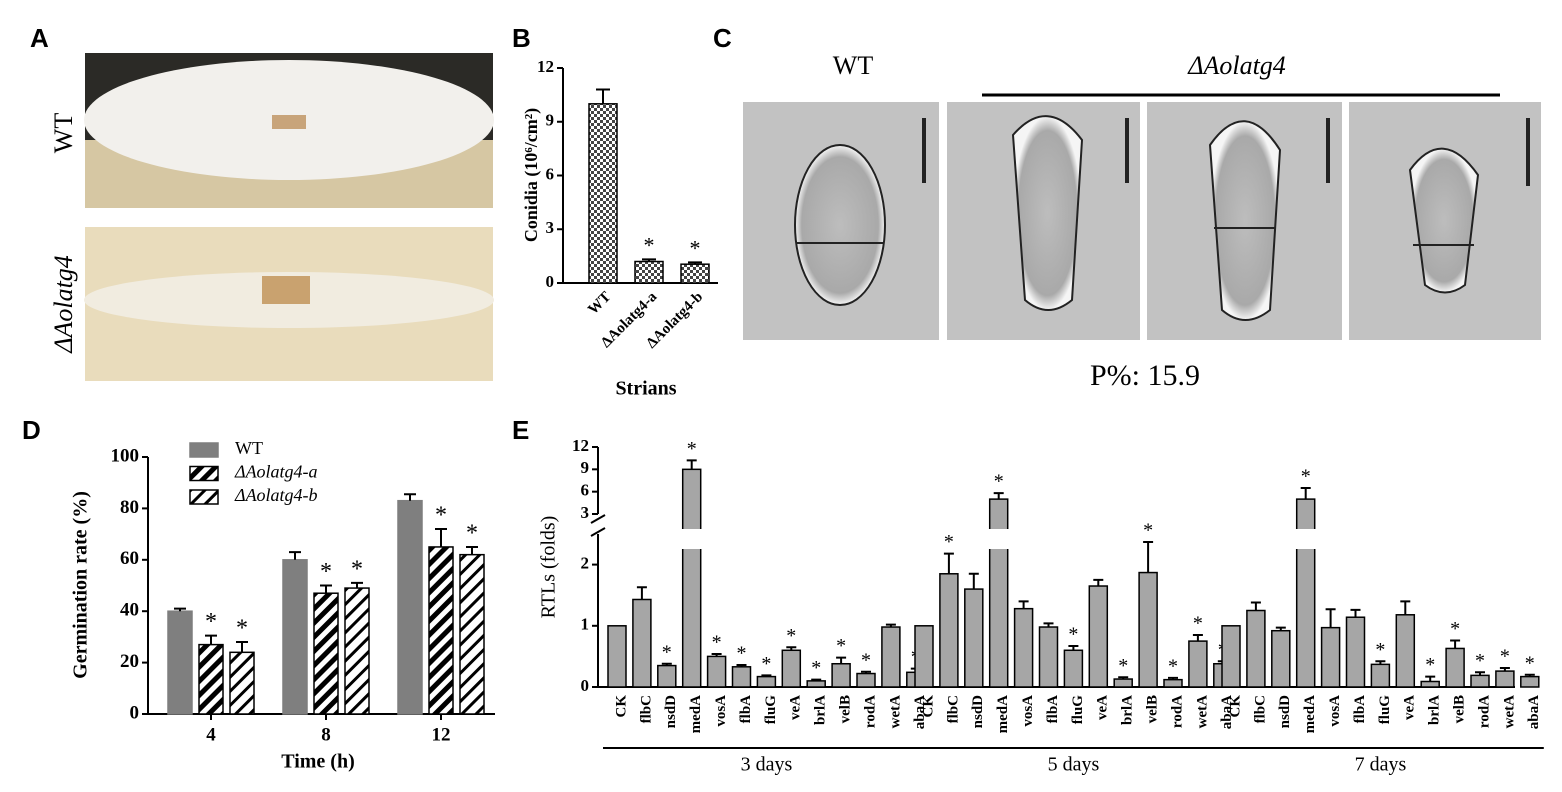 The height and width of the screenshot is (792, 1562). What do you see at coordinates (580, 445) in the screenshot?
I see `y-tick-label: 12` at bounding box center [580, 445].